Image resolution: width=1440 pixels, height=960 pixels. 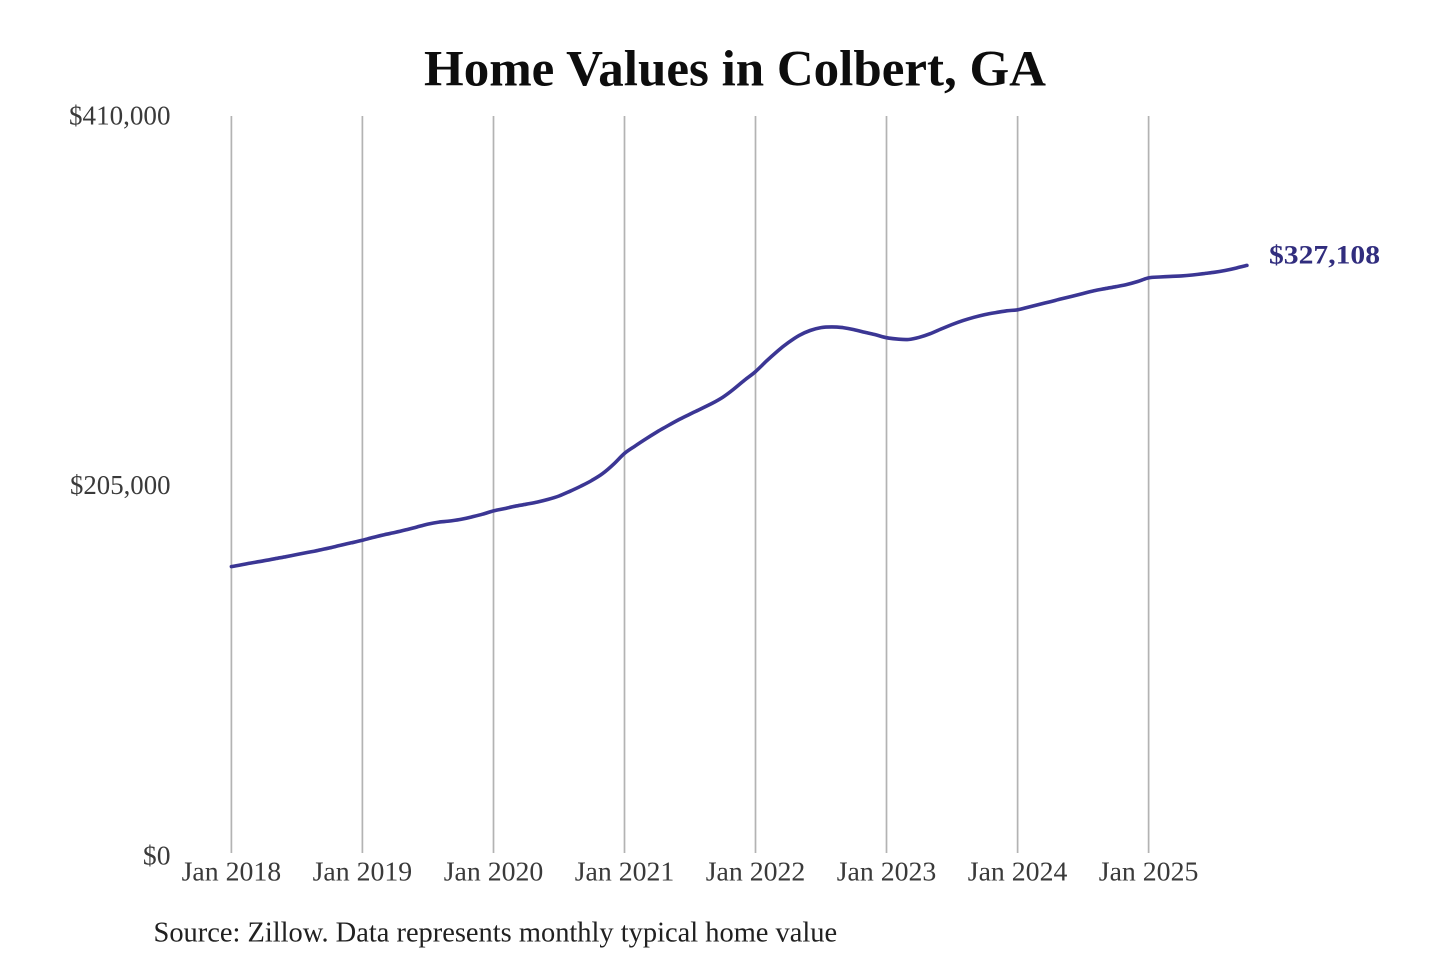 I want to click on svg-text: $327,108, so click(x=1324, y=255).